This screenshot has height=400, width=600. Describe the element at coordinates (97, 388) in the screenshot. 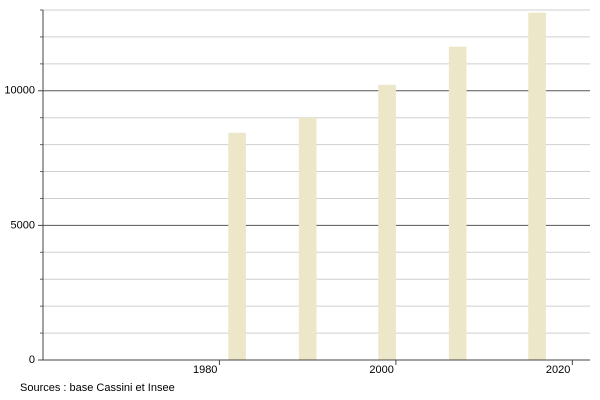

I see `source-note: Sources : base Cassini et Insee` at that location.